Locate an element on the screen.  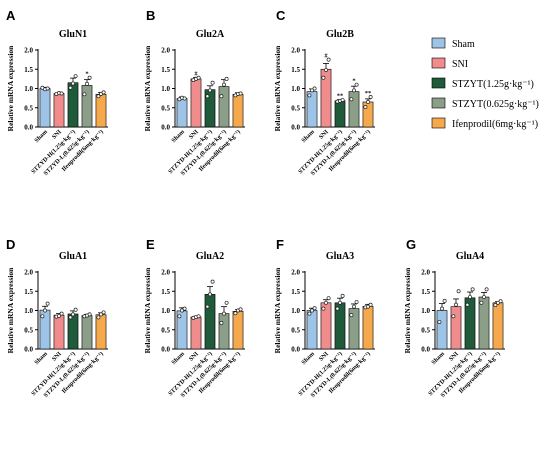
legend-label: Ifenprodil(6mg·kg⁻¹) is located at coordinates (495, 124).